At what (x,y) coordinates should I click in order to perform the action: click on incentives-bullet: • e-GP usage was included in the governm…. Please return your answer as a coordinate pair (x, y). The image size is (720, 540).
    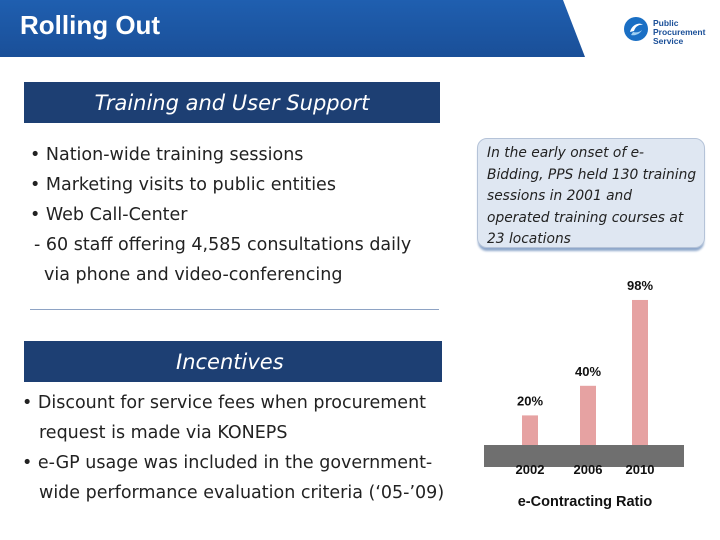
    Looking at the image, I should click on (233, 478).